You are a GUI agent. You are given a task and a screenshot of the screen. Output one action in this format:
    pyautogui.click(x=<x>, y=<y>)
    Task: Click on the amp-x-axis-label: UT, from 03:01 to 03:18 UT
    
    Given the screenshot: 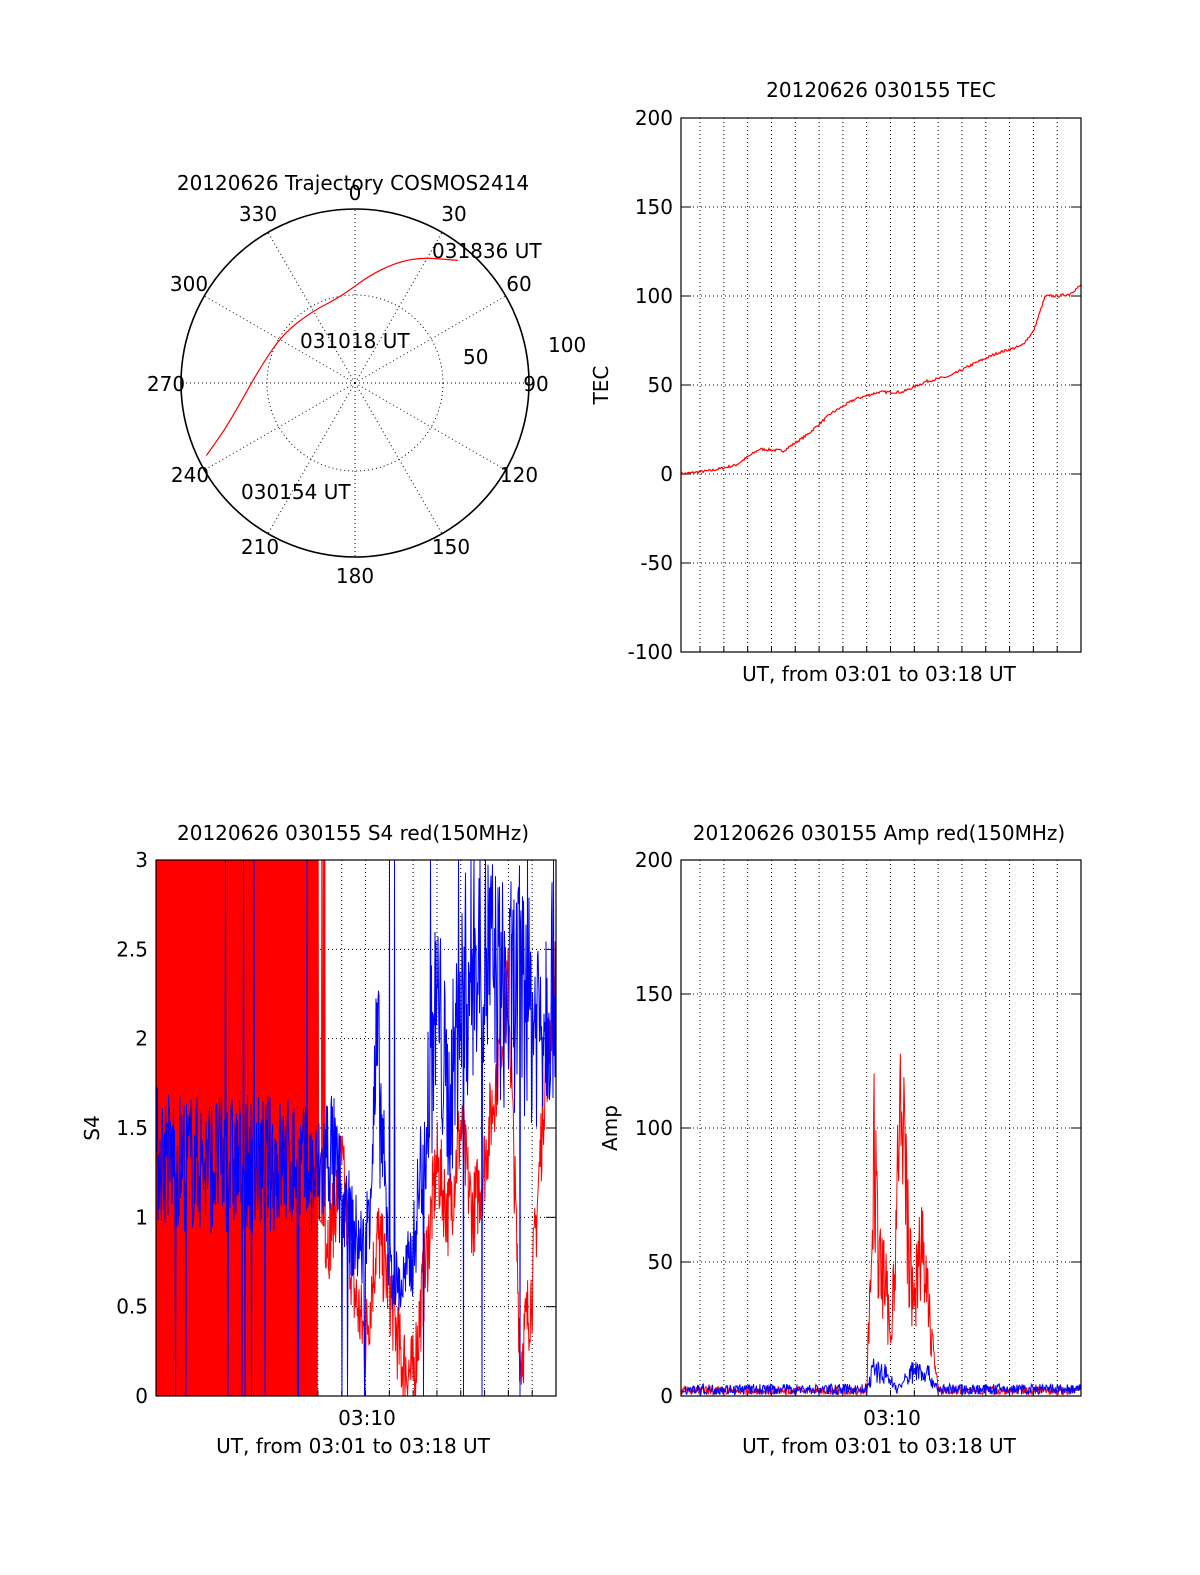 What is the action you would take?
    pyautogui.click(x=879, y=1446)
    